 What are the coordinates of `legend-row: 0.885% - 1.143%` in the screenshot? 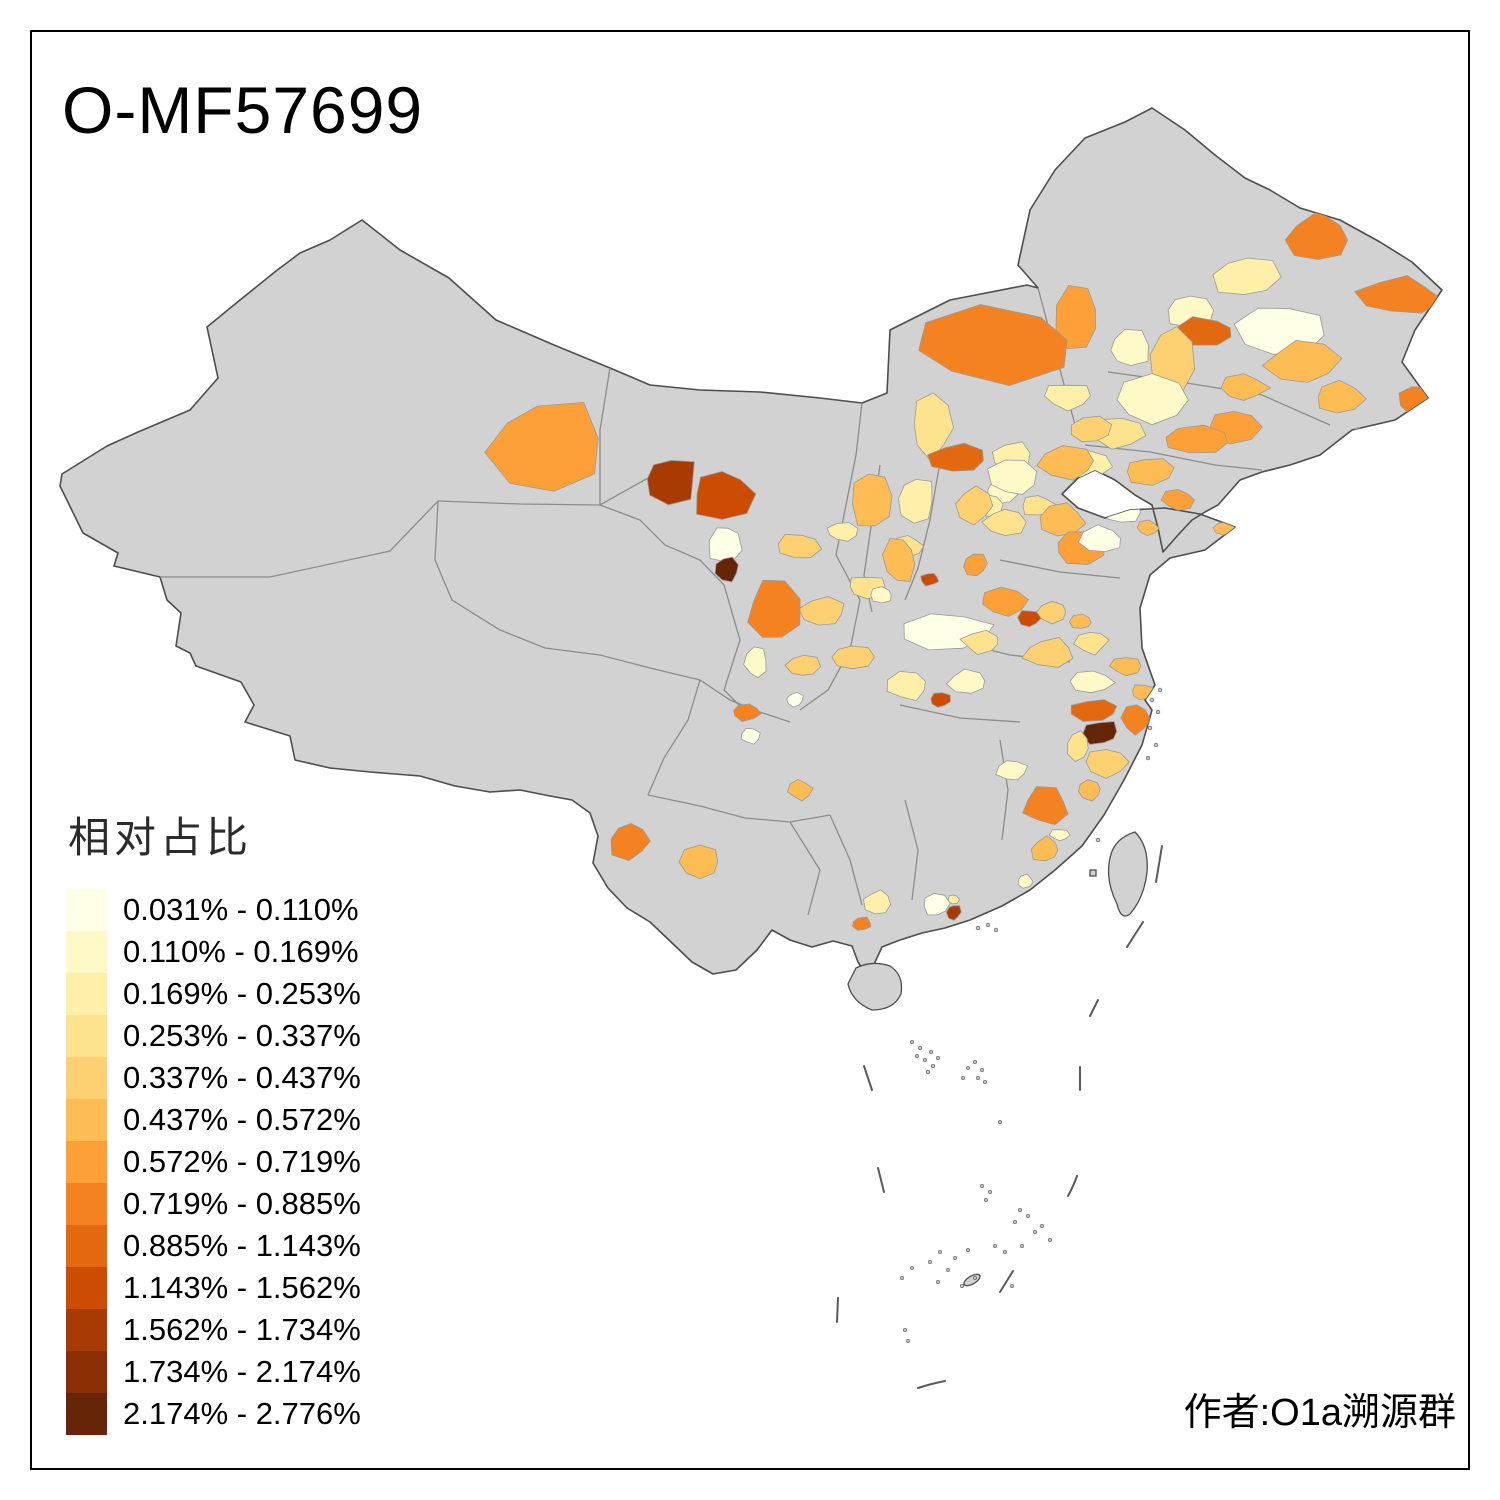 It's located at (213, 1246).